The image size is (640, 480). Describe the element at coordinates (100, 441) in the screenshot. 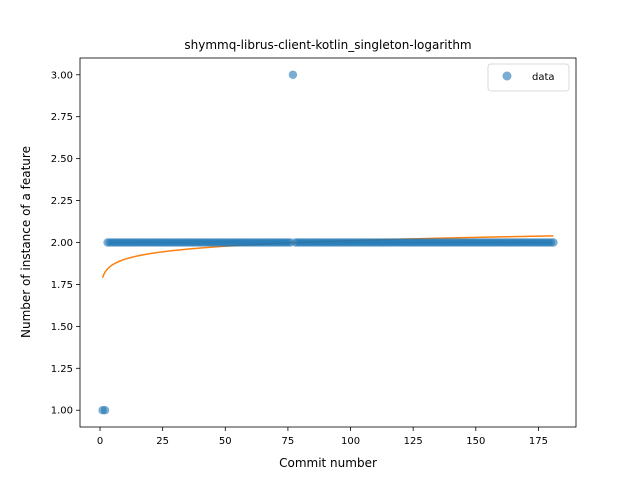

I see `x-tick-label: 0` at that location.